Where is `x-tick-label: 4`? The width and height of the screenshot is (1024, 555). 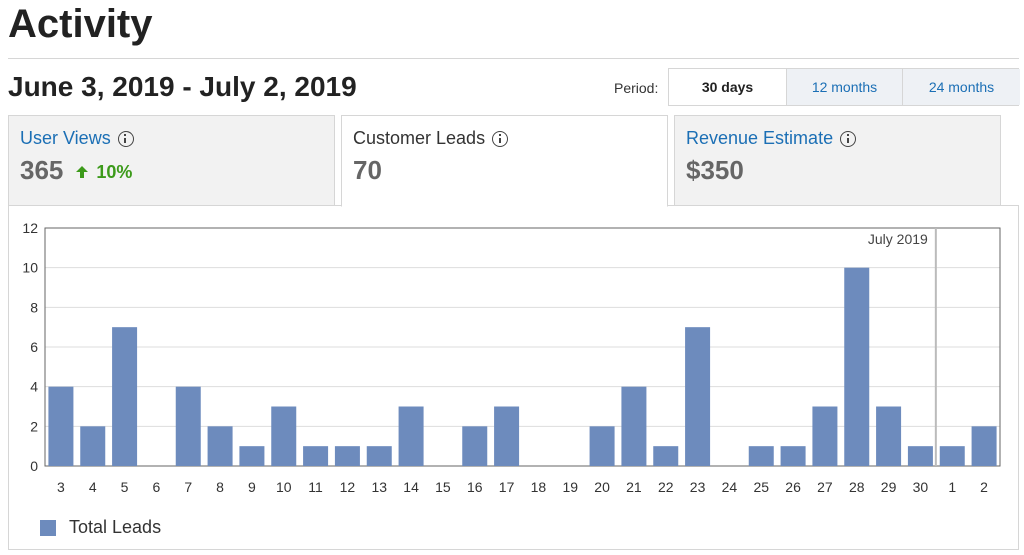 x-tick-label: 4 is located at coordinates (93, 487).